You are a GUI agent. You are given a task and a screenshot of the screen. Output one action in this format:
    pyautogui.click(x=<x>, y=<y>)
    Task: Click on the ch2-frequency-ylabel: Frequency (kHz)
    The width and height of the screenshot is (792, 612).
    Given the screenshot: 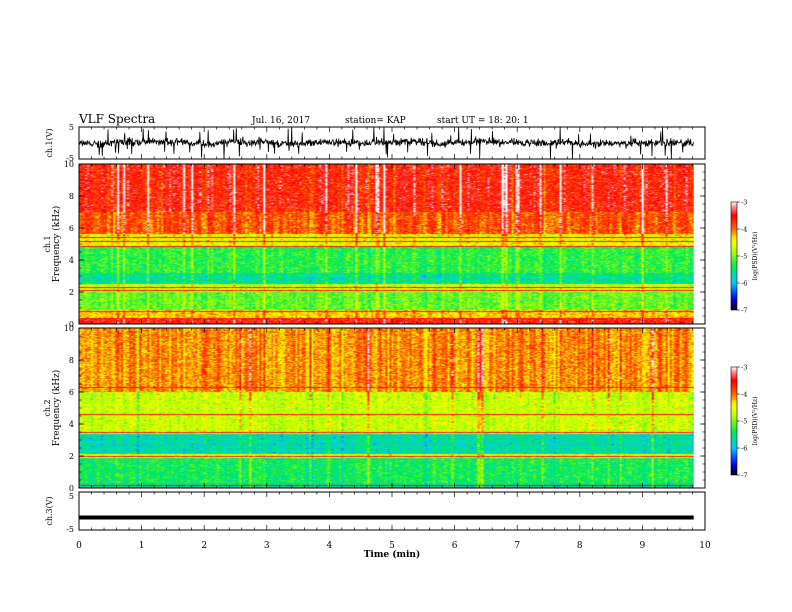 What is the action you would take?
    pyautogui.click(x=56, y=408)
    